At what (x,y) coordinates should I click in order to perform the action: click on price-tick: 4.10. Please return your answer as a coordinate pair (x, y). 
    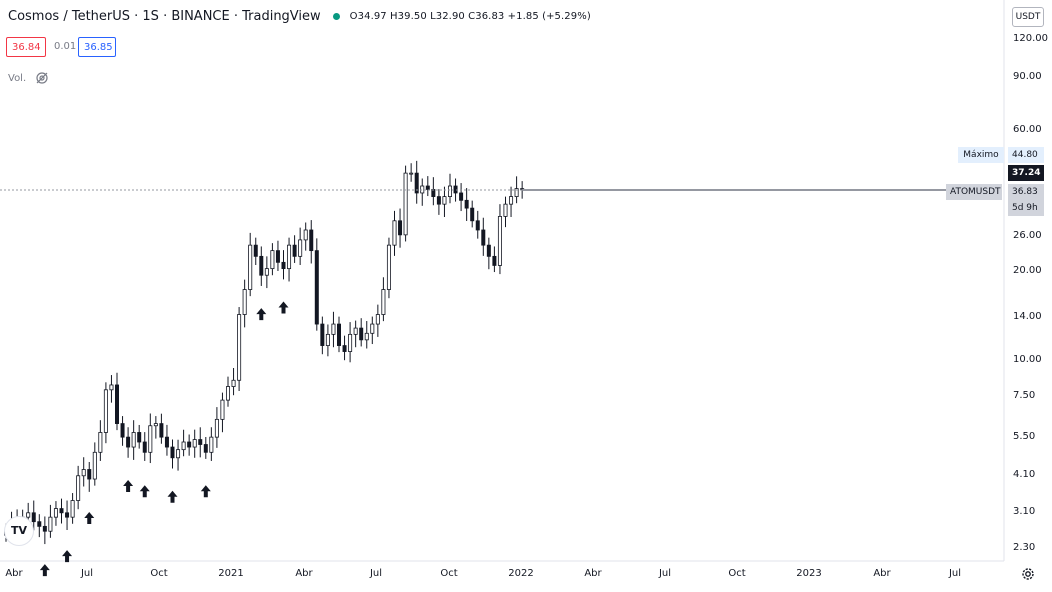
    Looking at the image, I should click on (1024, 474).